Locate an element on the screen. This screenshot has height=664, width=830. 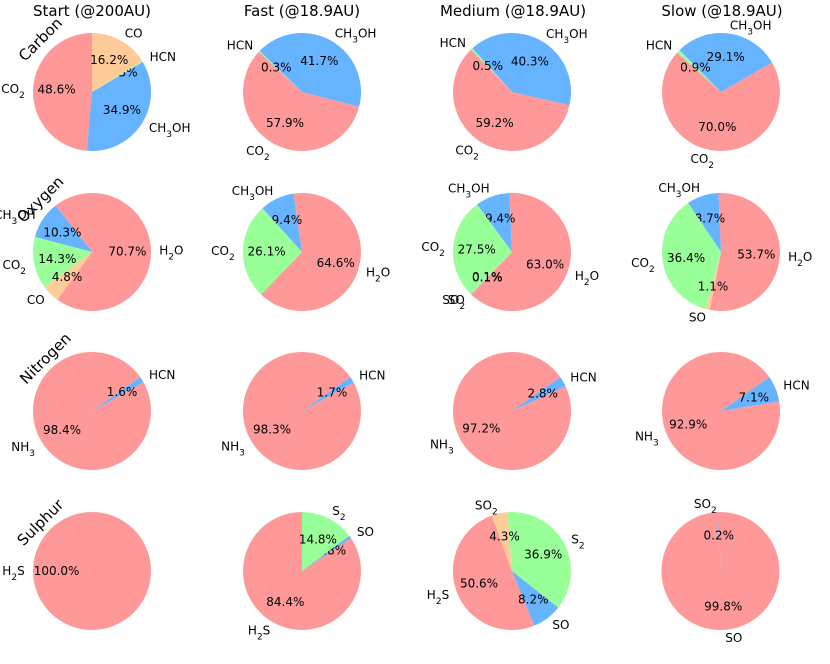
pie-label-nitrogen-2-hcn: HCN is located at coordinates (583, 377).